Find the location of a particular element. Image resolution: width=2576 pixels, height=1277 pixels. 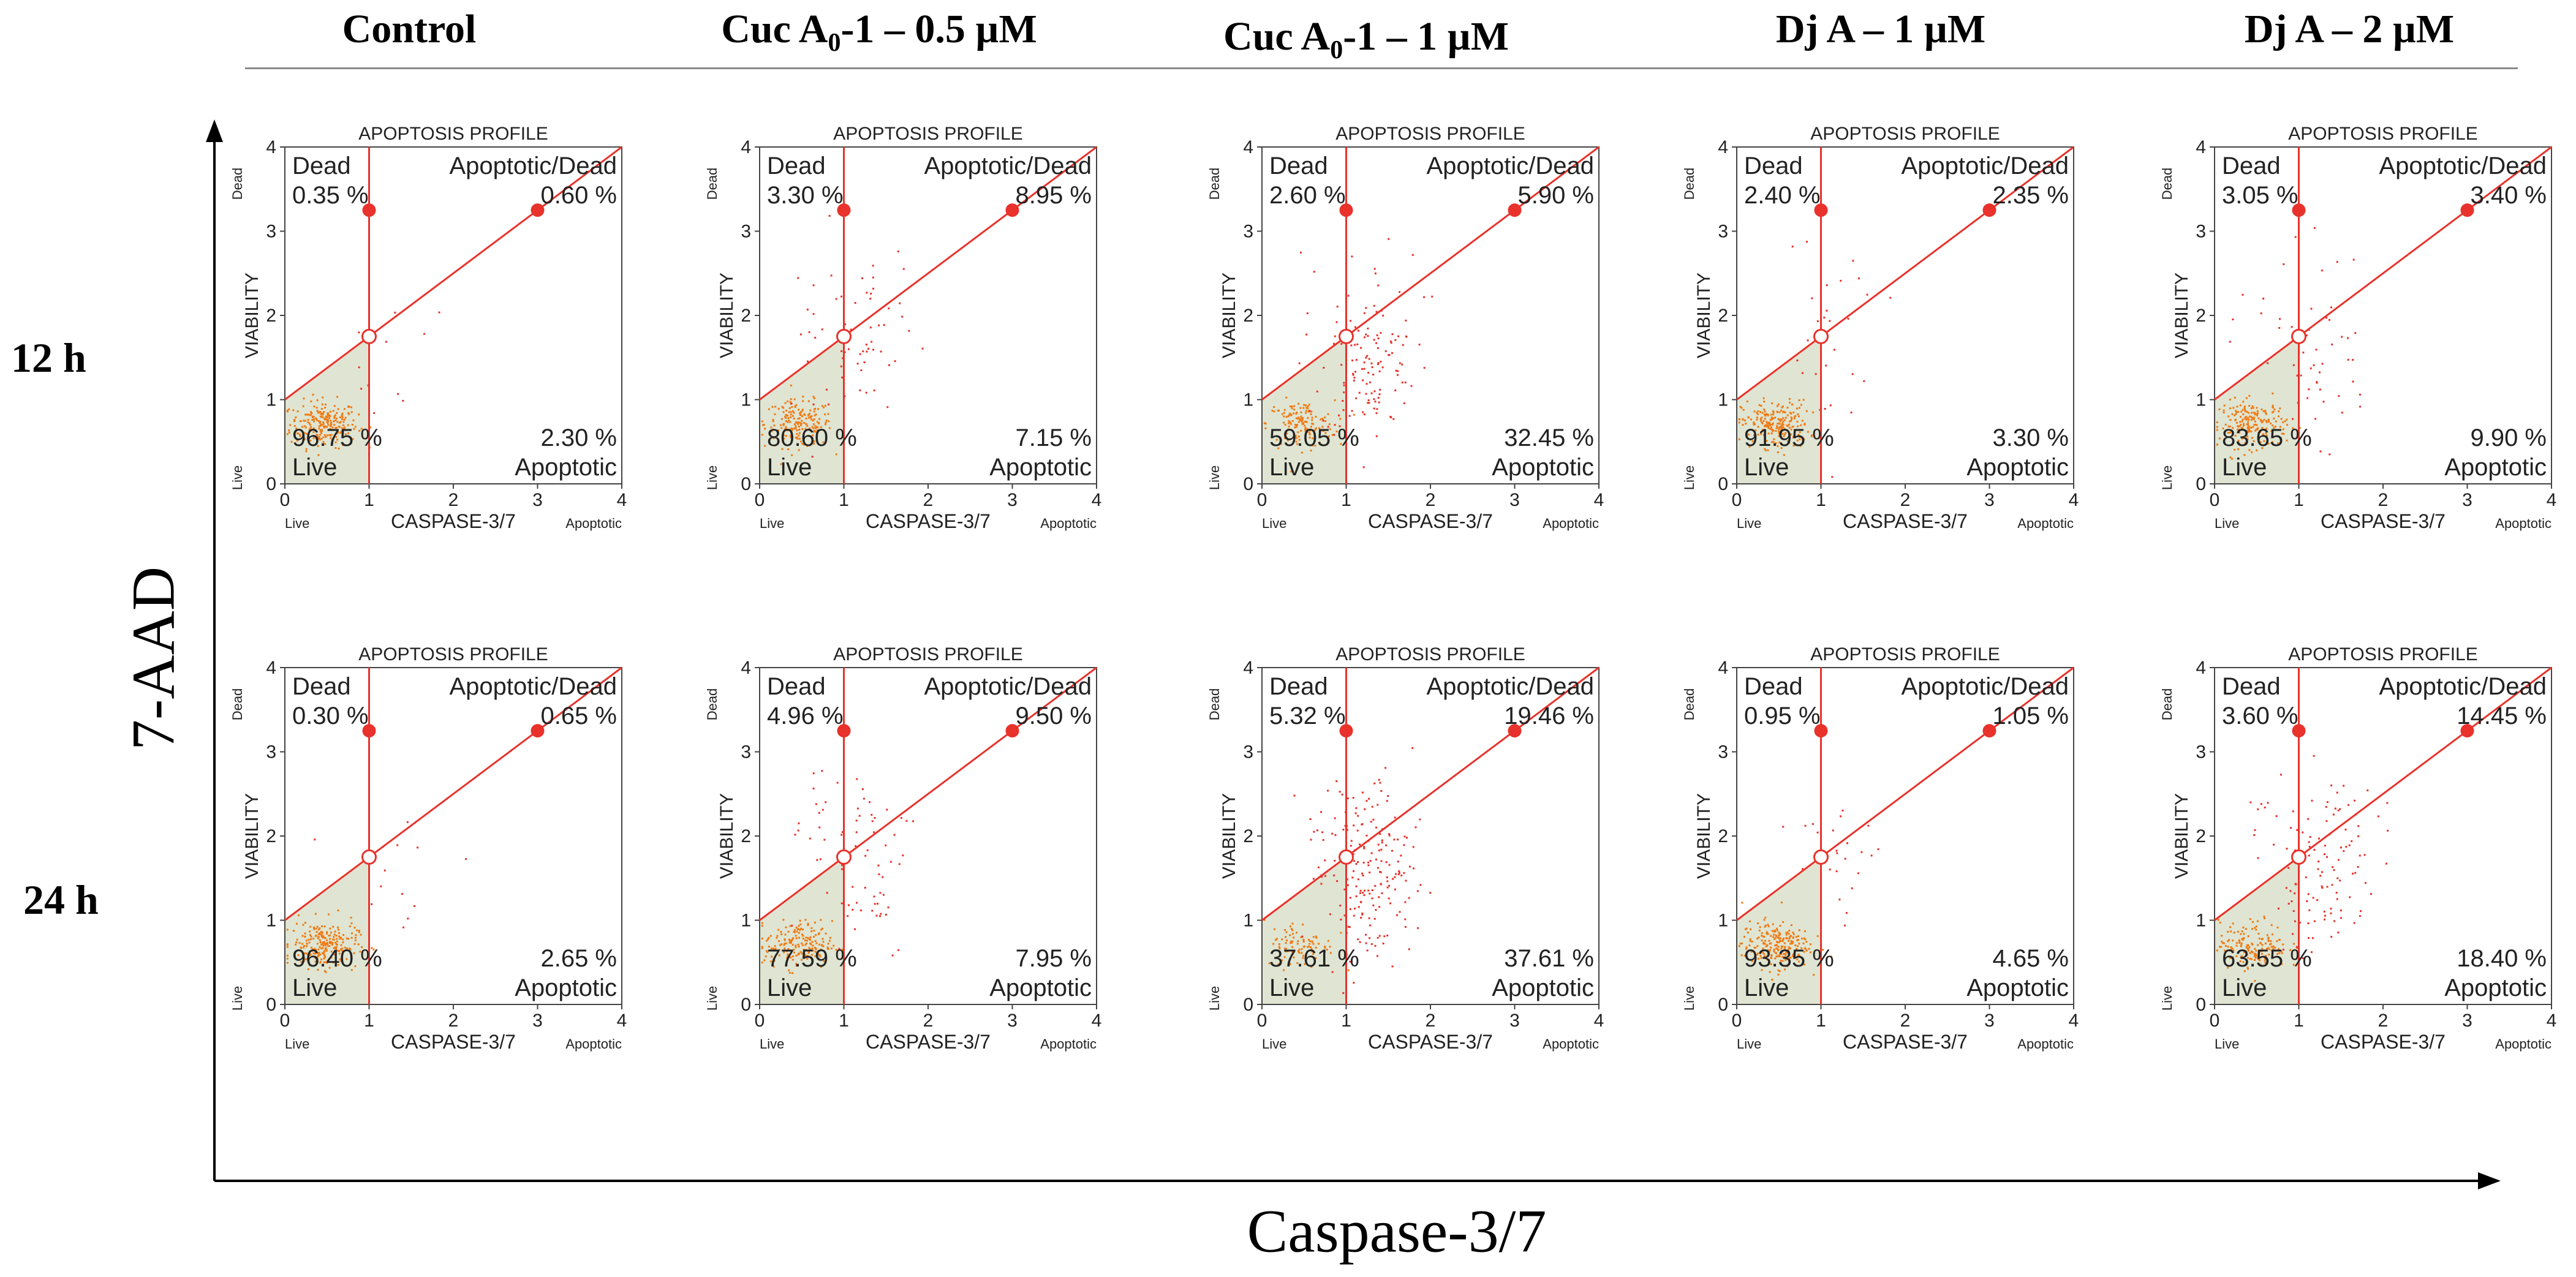

dead-percent-label: 3.05 % is located at coordinates (2260, 195).